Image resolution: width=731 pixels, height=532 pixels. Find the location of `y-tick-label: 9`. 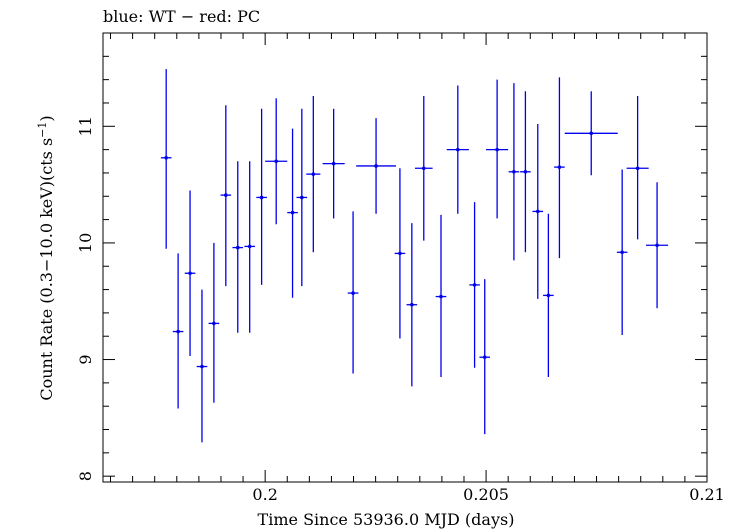

y-tick-label: 9 is located at coordinates (85, 359).